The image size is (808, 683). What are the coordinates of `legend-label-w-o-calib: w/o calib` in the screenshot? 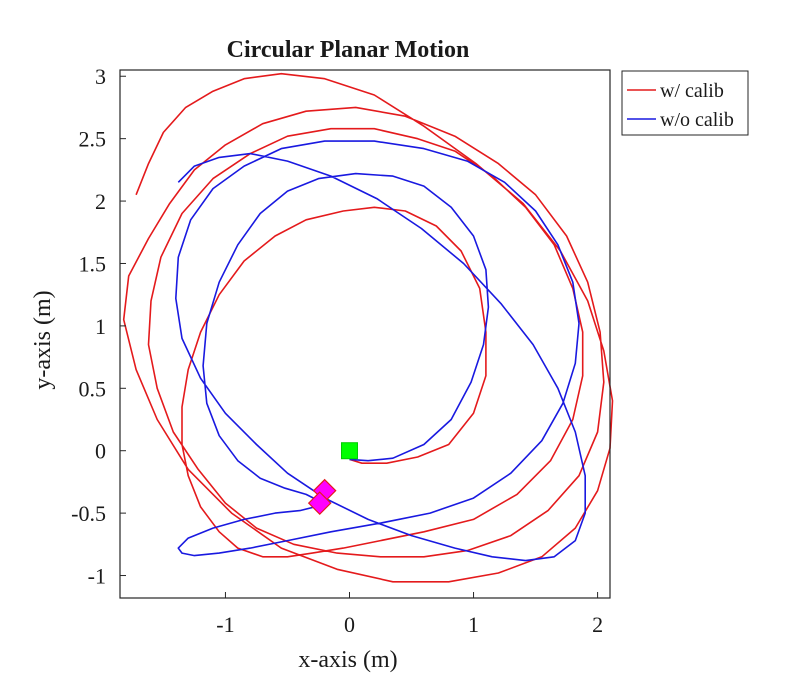 It's located at (697, 120).